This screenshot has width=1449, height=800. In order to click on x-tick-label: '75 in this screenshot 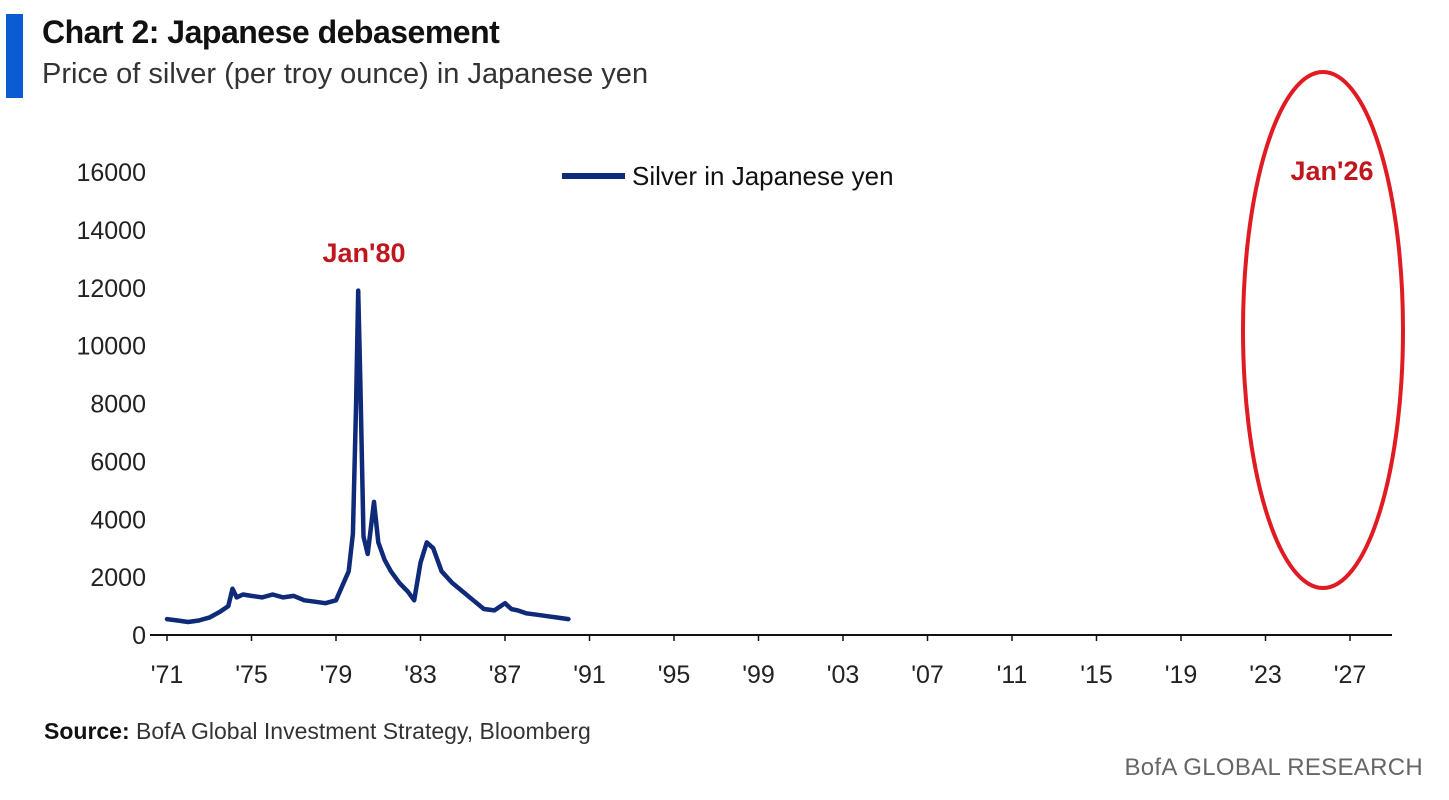, I will do `click(251, 675)`.